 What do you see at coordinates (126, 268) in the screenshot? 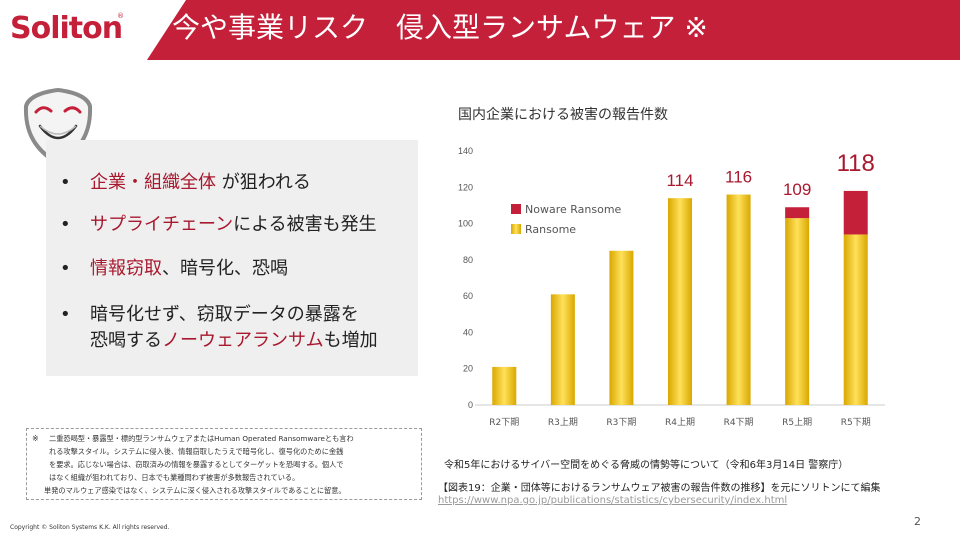
I see `bullet-highlight-text: 情報窃取` at bounding box center [126, 268].